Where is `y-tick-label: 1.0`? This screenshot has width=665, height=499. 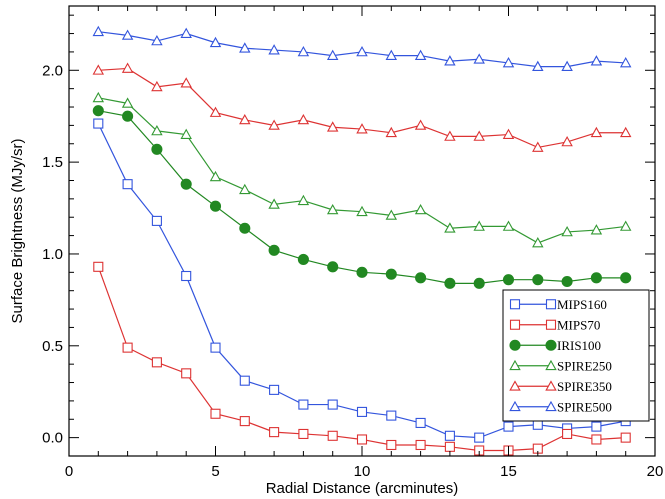
y-tick-label: 1.0 is located at coordinates (52, 254).